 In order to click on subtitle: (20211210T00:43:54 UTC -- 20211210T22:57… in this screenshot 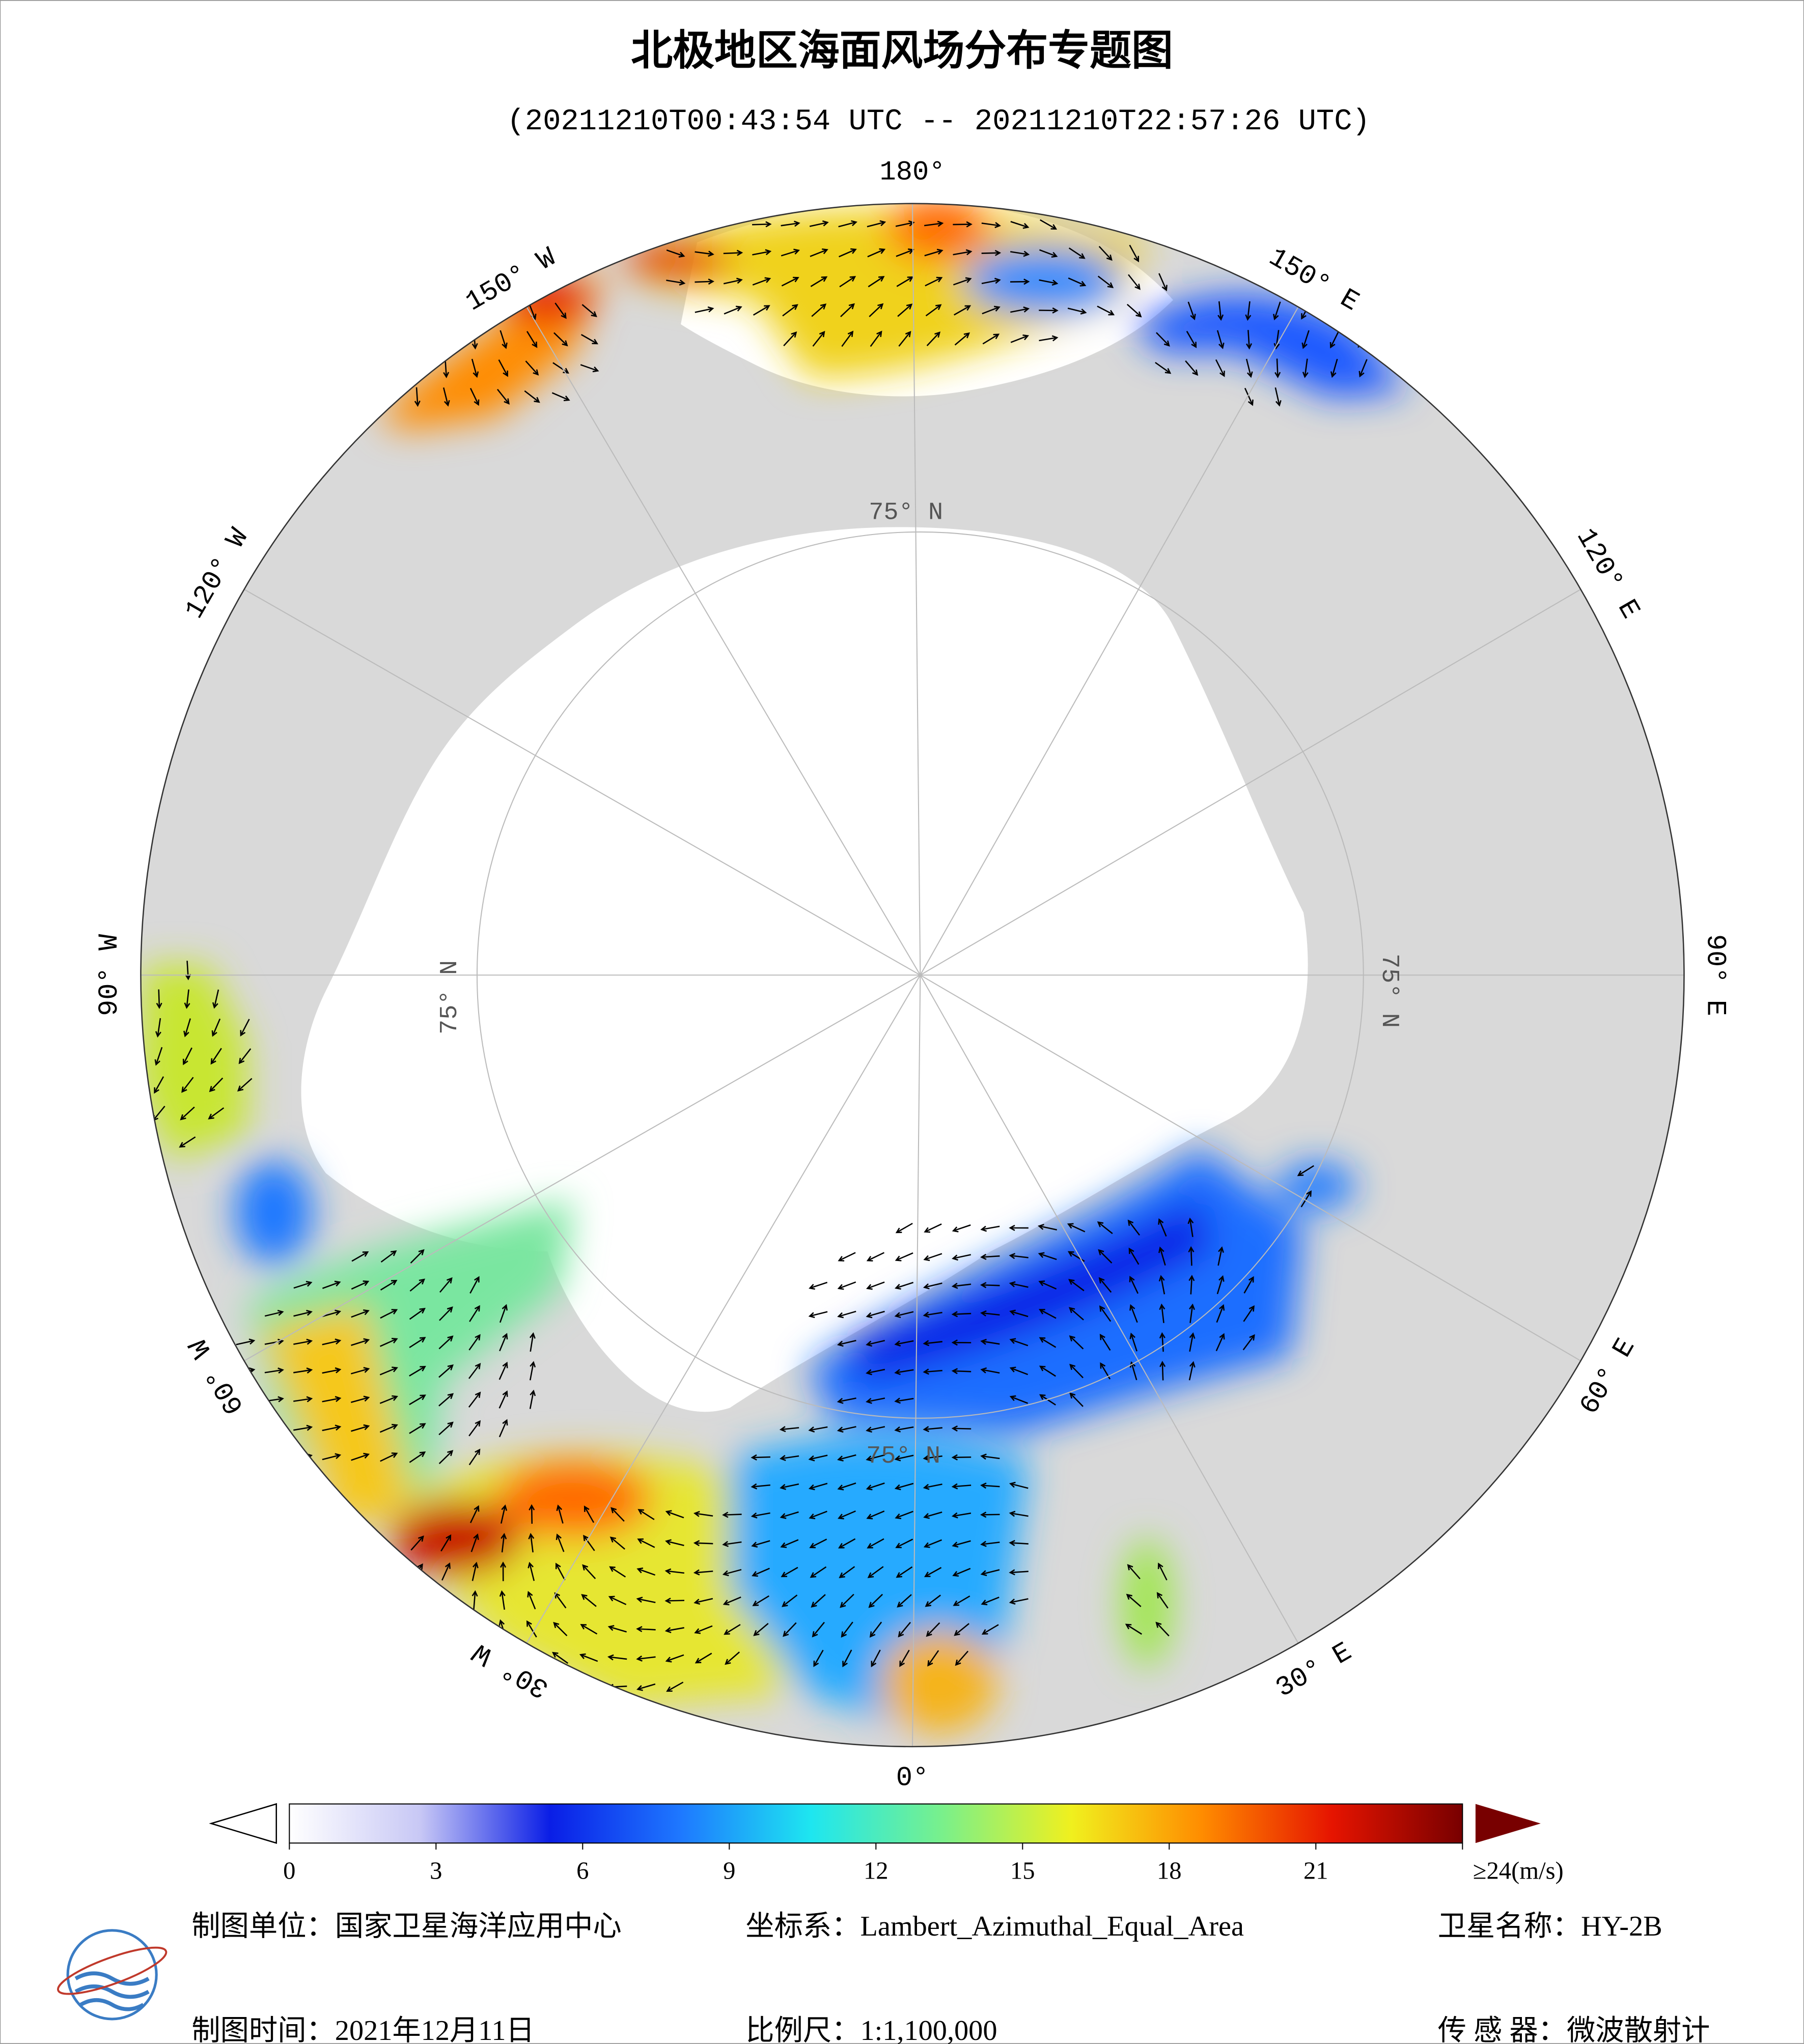, I will do `click(938, 121)`.